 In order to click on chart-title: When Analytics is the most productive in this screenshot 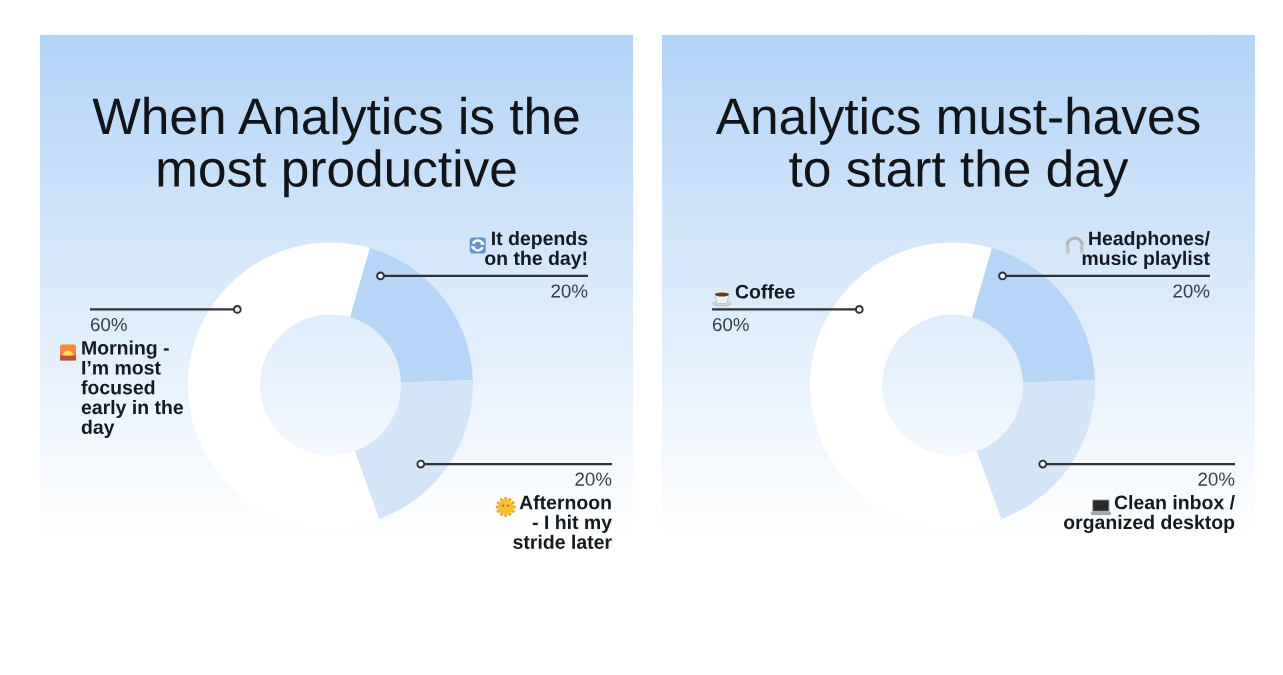, I will do `click(335, 147)`.